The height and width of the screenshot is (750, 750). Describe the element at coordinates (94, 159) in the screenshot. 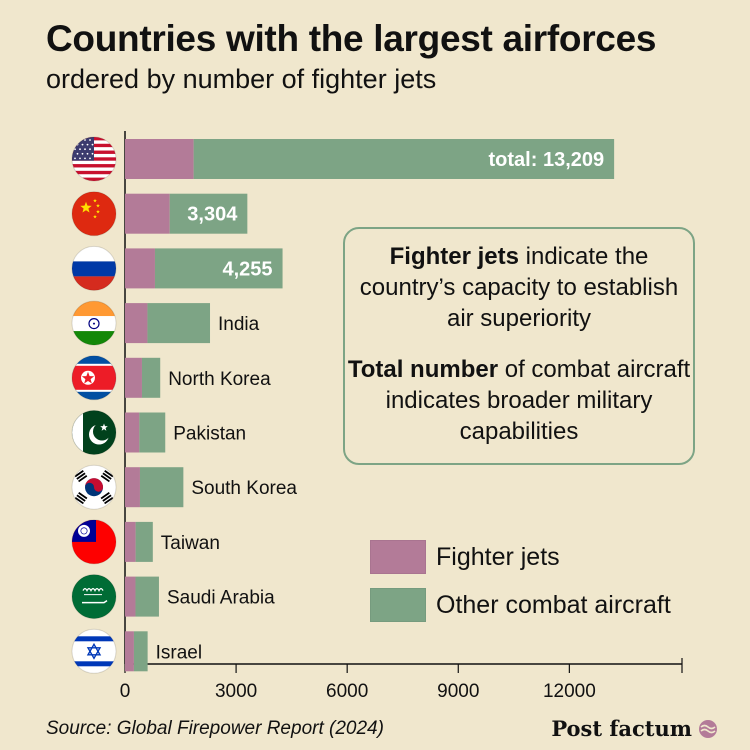

I see `us-flag-icon` at that location.